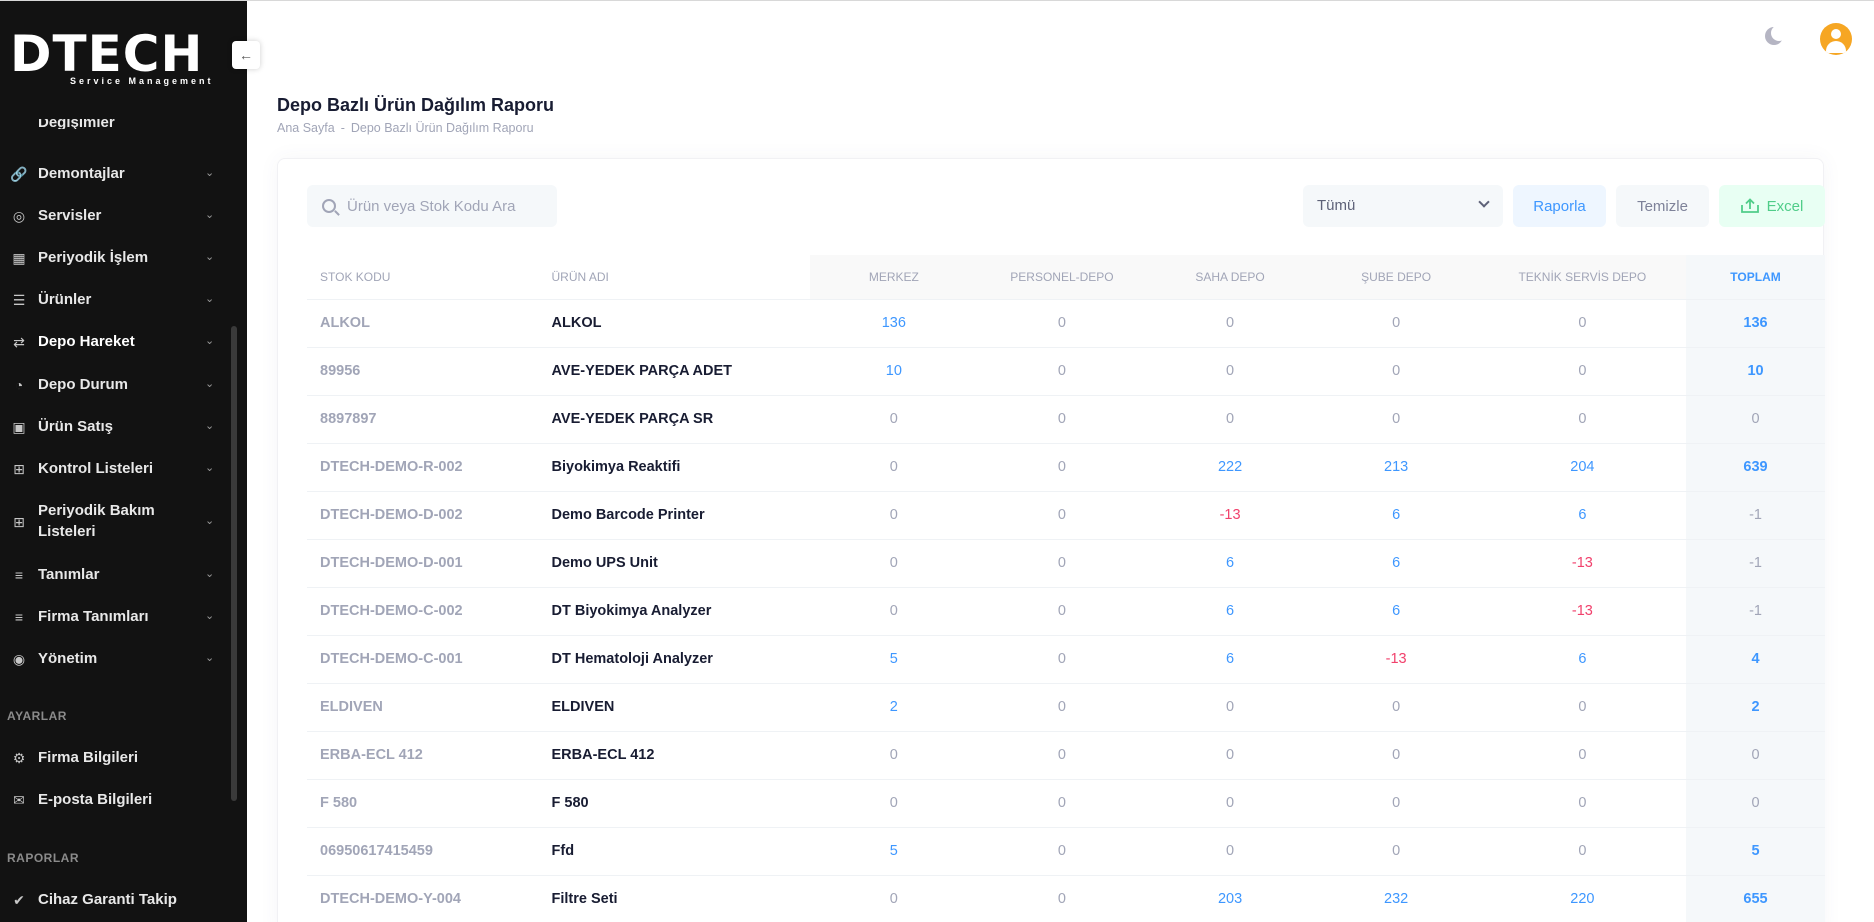  Describe the element at coordinates (115, 522) in the screenshot. I see `sidebar-item-8: ⊞ Periyodik Bakım Listeleri ⌄` at that location.